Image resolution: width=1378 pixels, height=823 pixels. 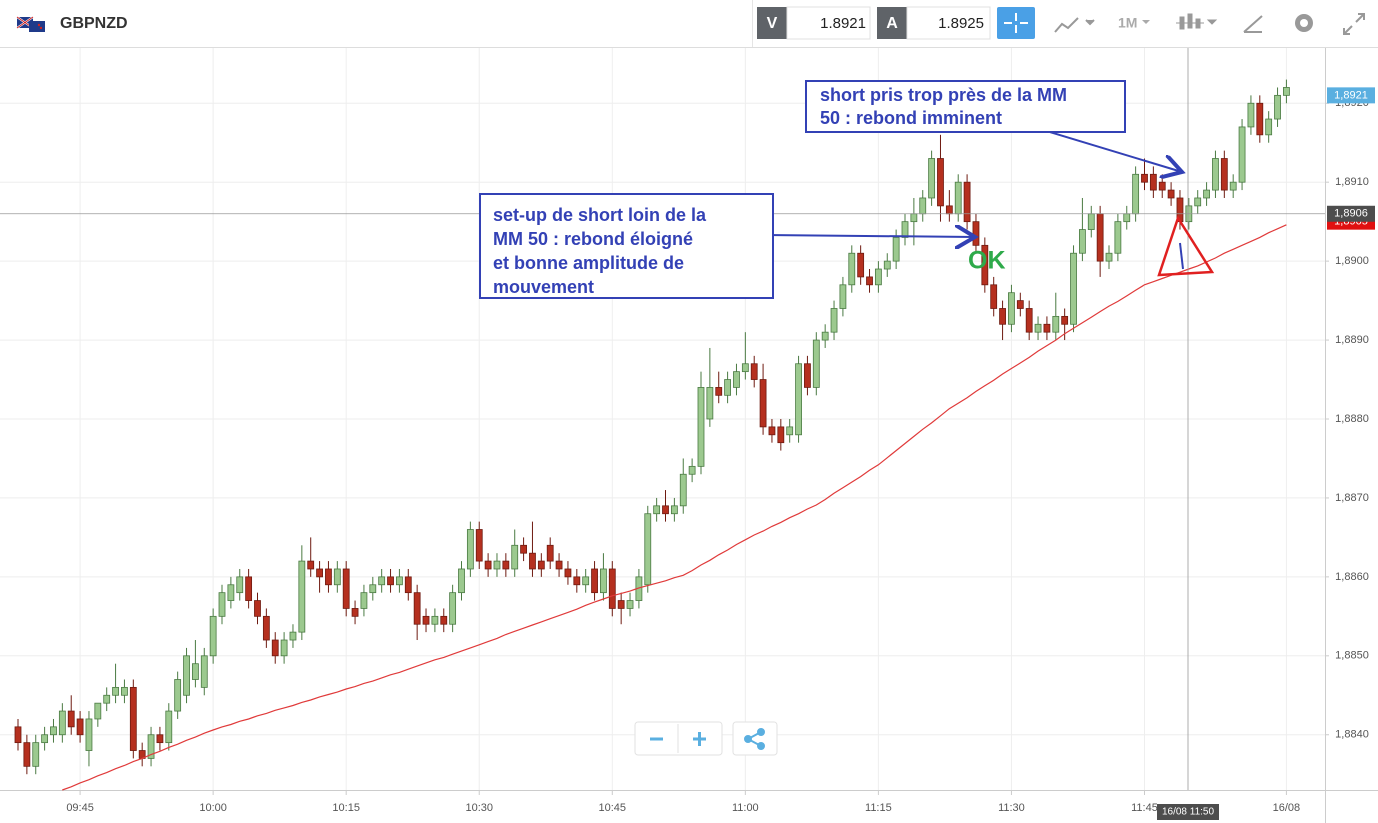 I want to click on x-tick-label: 09:45, so click(x=80, y=808).